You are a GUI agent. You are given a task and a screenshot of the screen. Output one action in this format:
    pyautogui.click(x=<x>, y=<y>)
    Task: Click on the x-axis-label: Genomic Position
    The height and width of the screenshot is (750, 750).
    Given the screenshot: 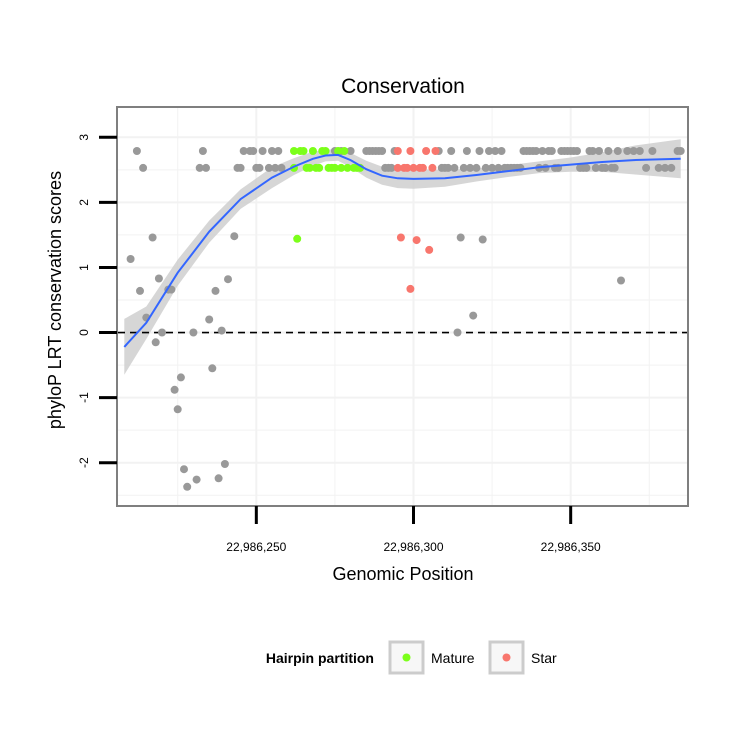 What is the action you would take?
    pyautogui.click(x=402, y=574)
    